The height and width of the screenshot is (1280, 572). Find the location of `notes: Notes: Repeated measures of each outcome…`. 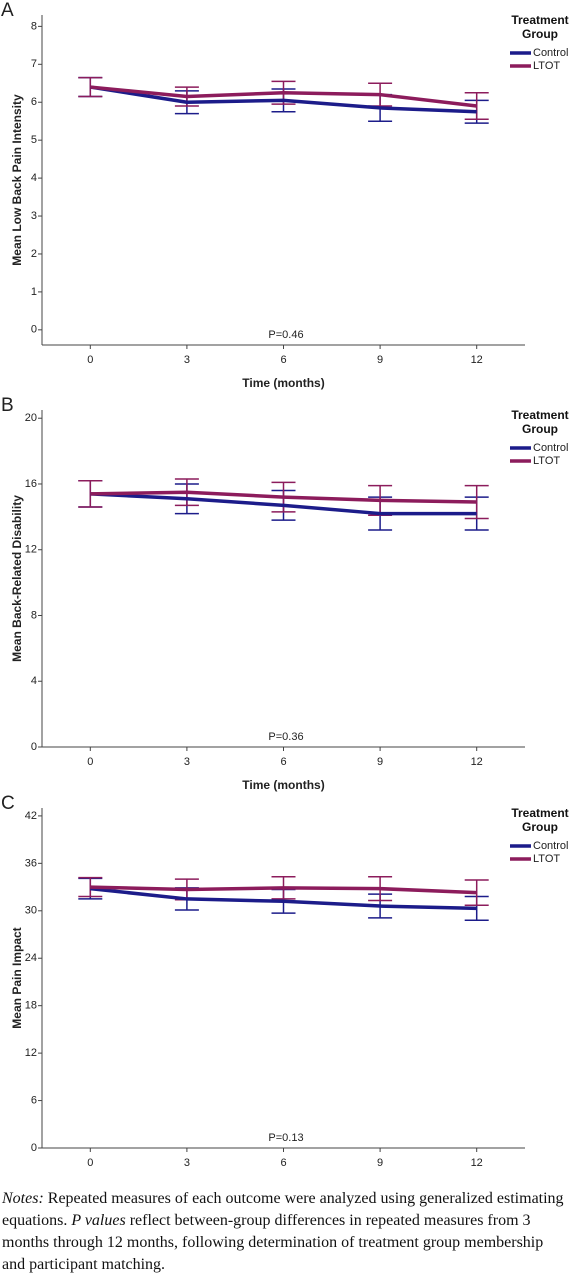

notes: Notes: Repeated measures of each outcome… is located at coordinates (285, 1232).